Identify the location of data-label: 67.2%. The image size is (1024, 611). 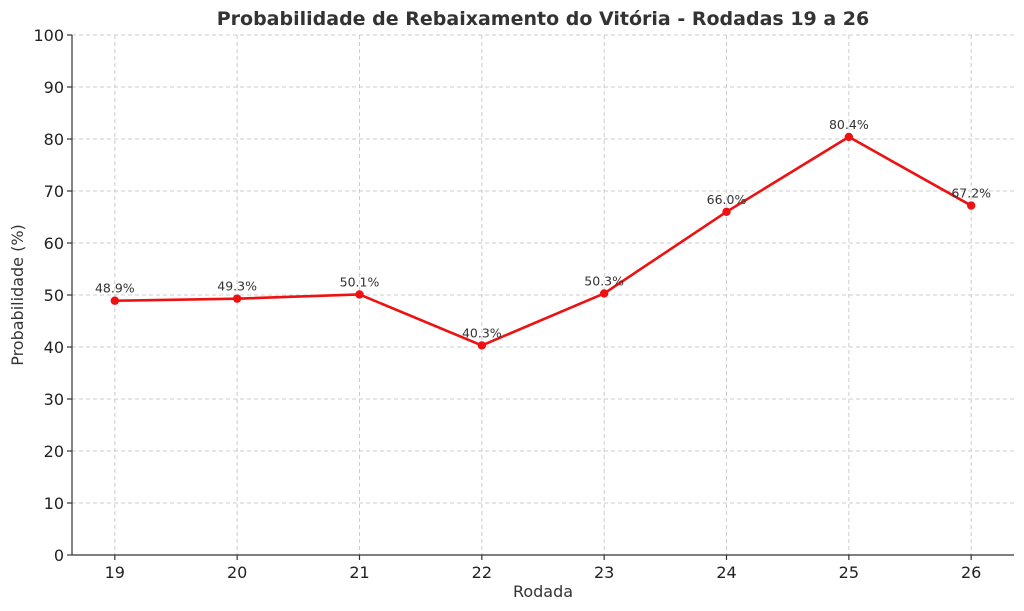
(971, 193).